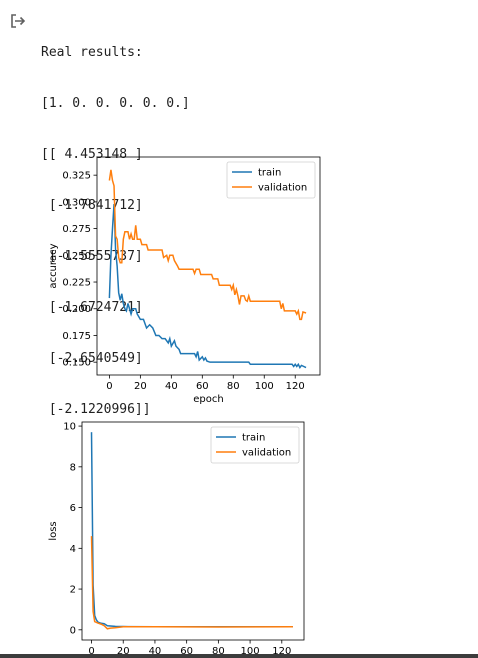 This screenshot has width=478, height=658. What do you see at coordinates (73, 590) in the screenshot?
I see `y-tick-label: 2` at bounding box center [73, 590].